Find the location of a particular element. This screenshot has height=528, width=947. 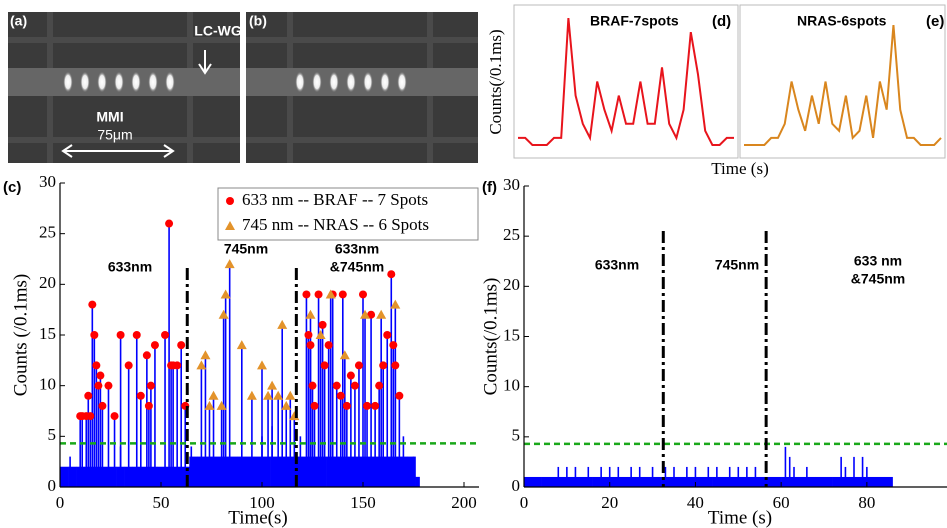

annotation: 633nm is located at coordinates (357, 249).